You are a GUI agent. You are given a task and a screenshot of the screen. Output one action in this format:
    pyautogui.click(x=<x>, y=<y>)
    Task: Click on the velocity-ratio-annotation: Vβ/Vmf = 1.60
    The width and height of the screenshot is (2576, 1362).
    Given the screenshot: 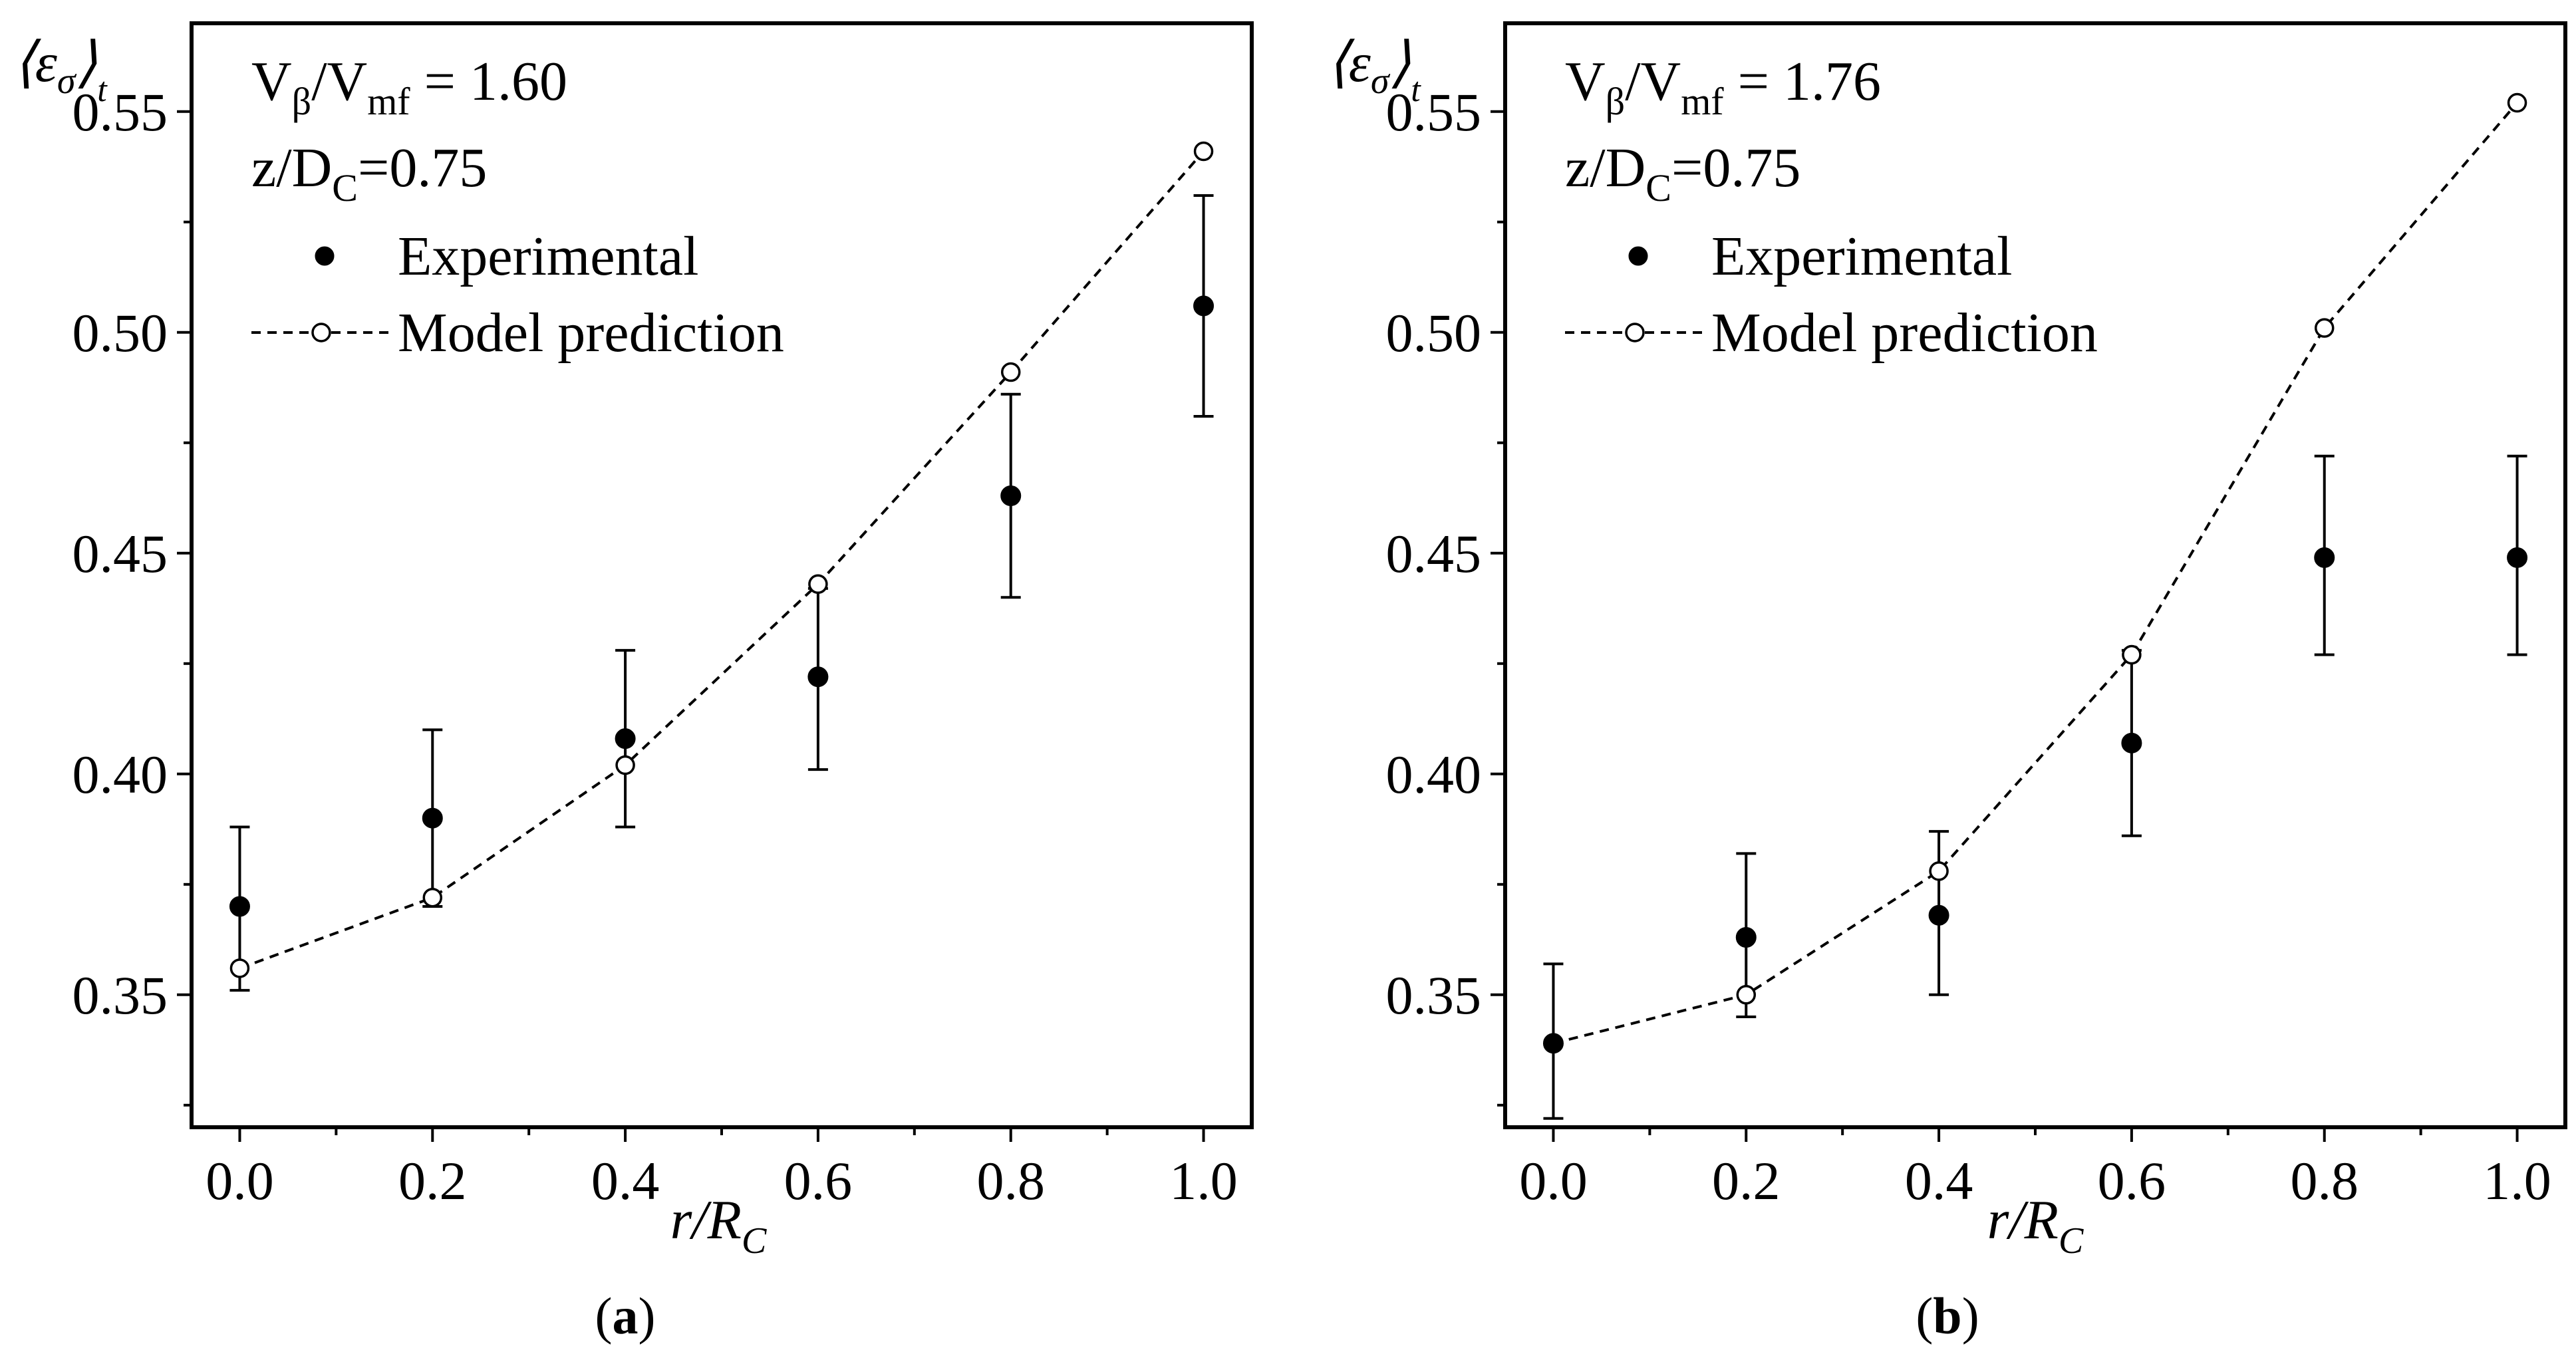 What is the action you would take?
    pyautogui.click(x=409, y=87)
    